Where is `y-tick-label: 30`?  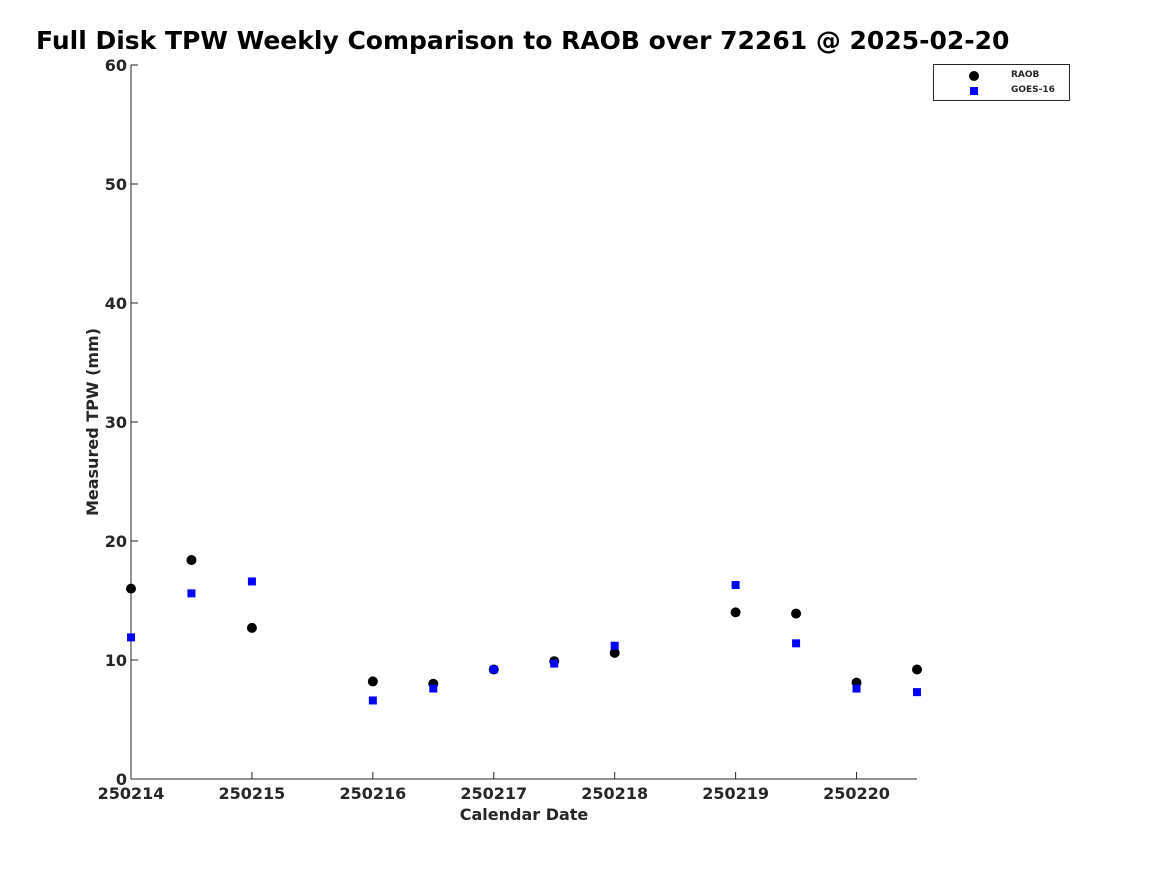 y-tick-label: 30 is located at coordinates (116, 422).